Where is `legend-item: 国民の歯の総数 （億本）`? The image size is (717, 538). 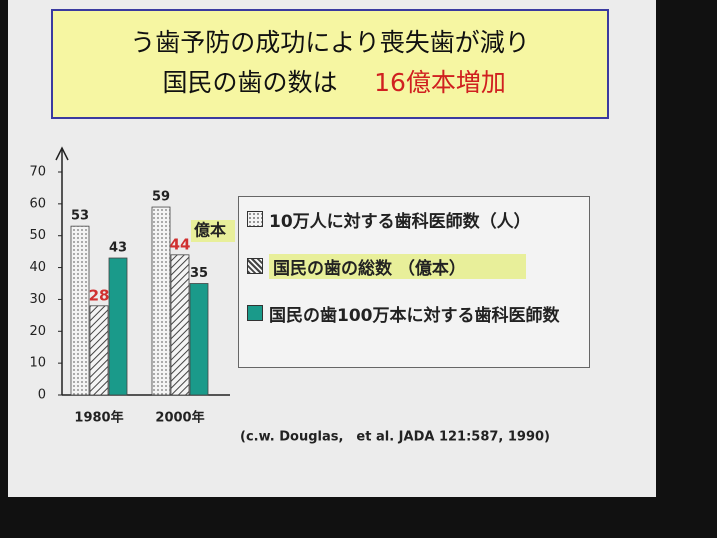
legend-item: 国民の歯の総数 （億本） is located at coordinates (414, 266).